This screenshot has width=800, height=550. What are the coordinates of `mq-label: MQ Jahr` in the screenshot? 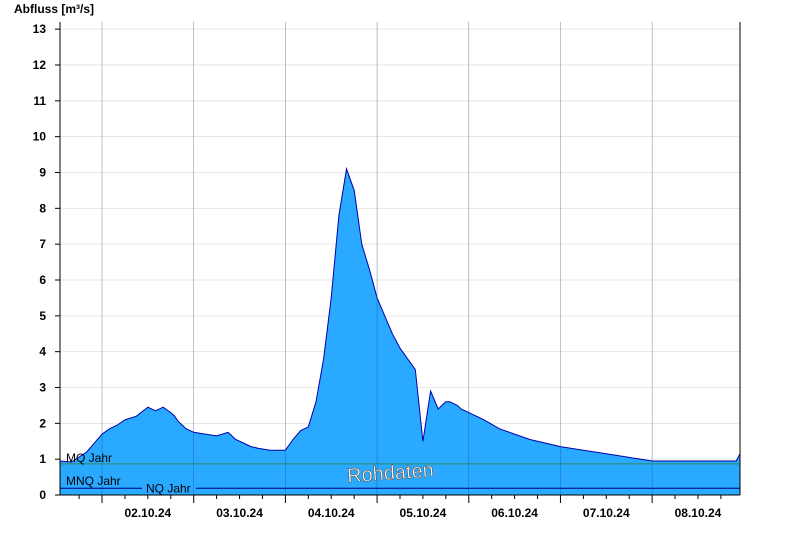 It's located at (89, 458).